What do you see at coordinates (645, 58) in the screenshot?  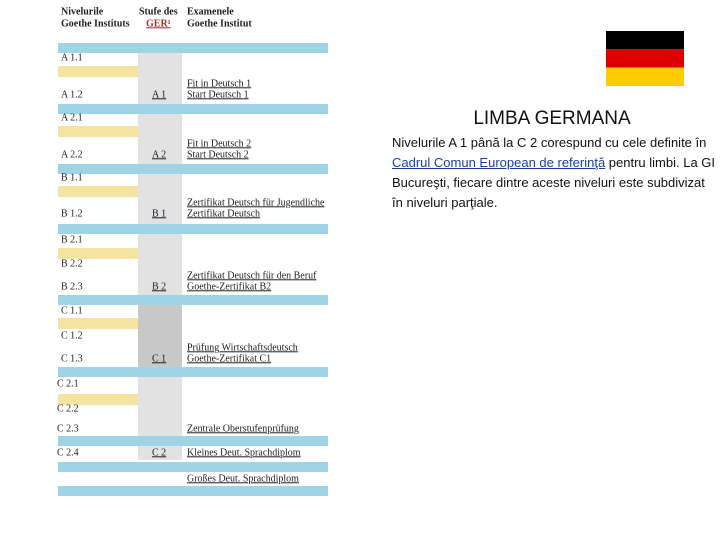 I see `german-flag` at bounding box center [645, 58].